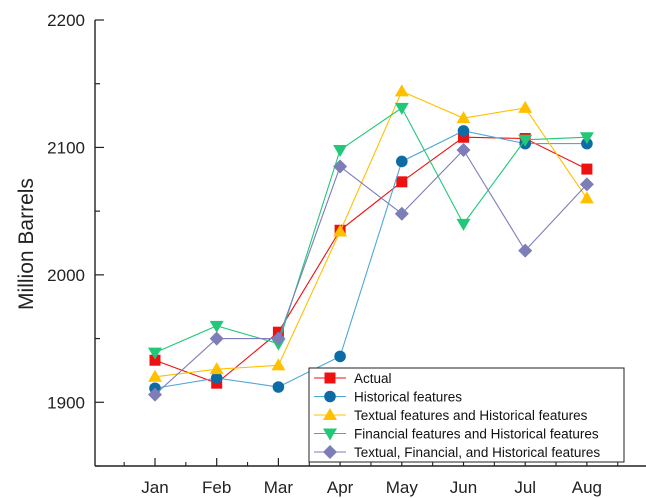 This screenshot has width=646, height=498. What do you see at coordinates (471, 415) in the screenshot?
I see `legend-label: Textual features and Historical features` at bounding box center [471, 415].